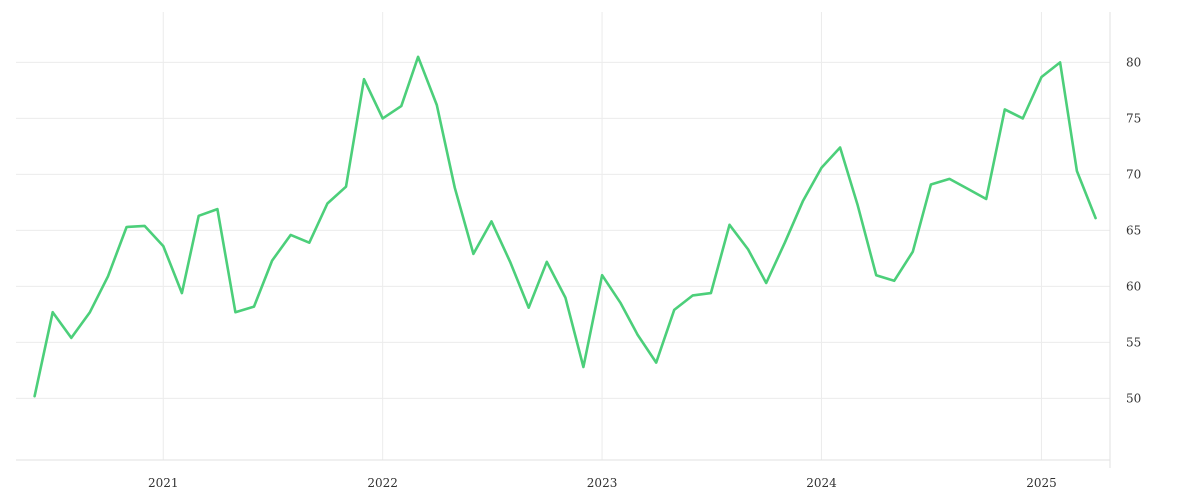 This screenshot has width=1200, height=500. Describe the element at coordinates (1133, 62) in the screenshot. I see `y-tick-label: 80` at that location.